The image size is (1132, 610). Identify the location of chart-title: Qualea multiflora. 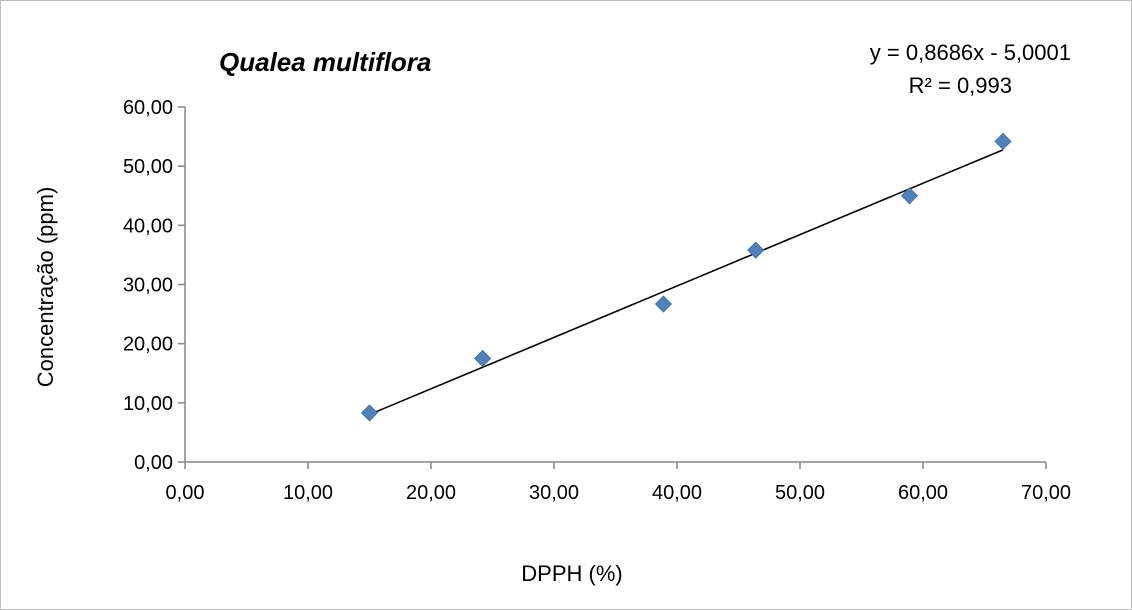
(325, 62).